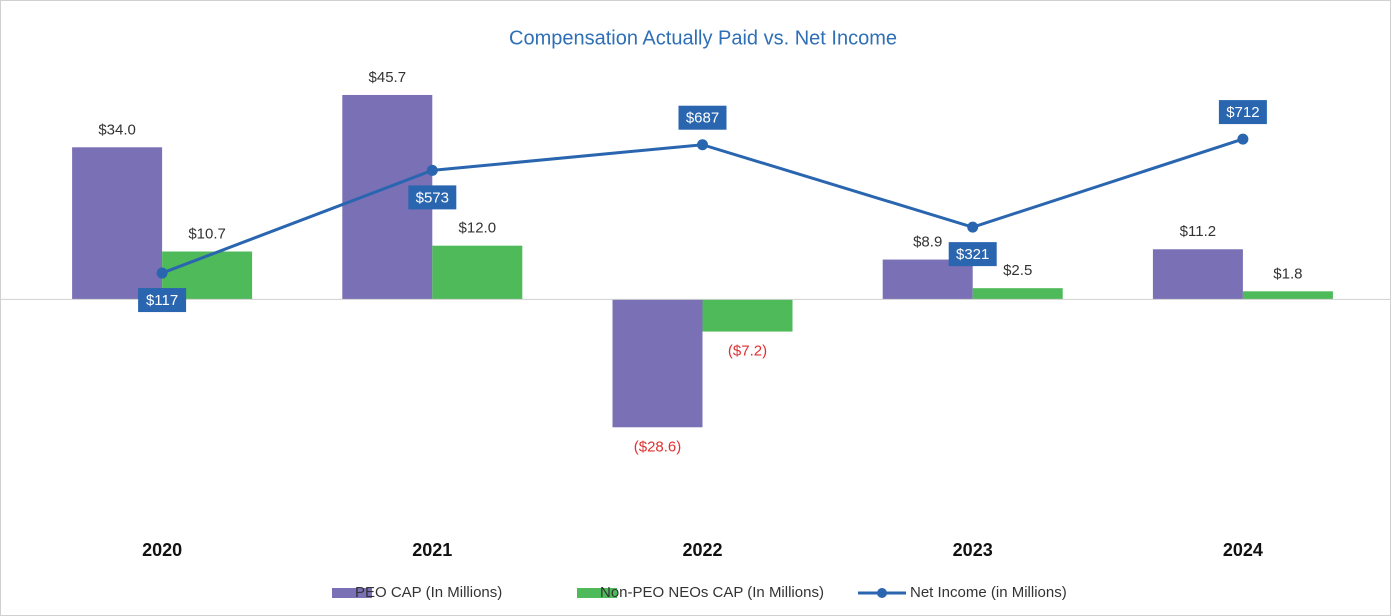 This screenshot has height=616, width=1391. Describe the element at coordinates (747, 351) in the screenshot. I see `data-label: ($7.2)` at that location.